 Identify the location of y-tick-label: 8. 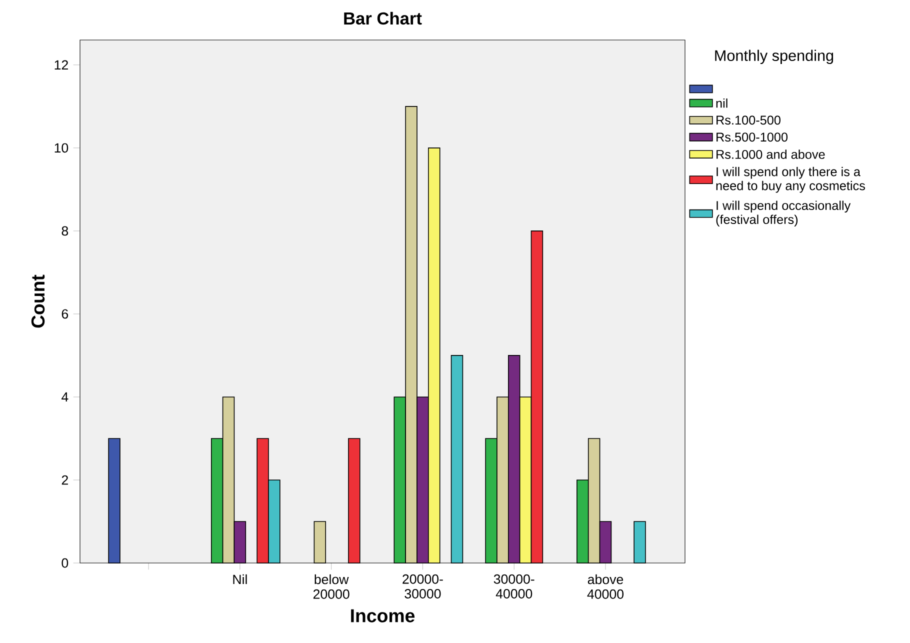
(65, 231).